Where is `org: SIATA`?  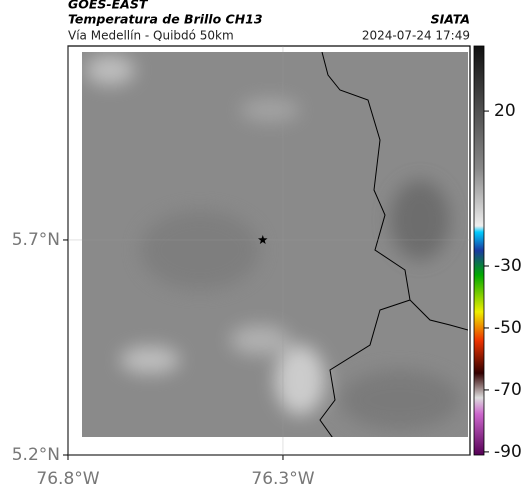
org: SIATA is located at coordinates (450, 19).